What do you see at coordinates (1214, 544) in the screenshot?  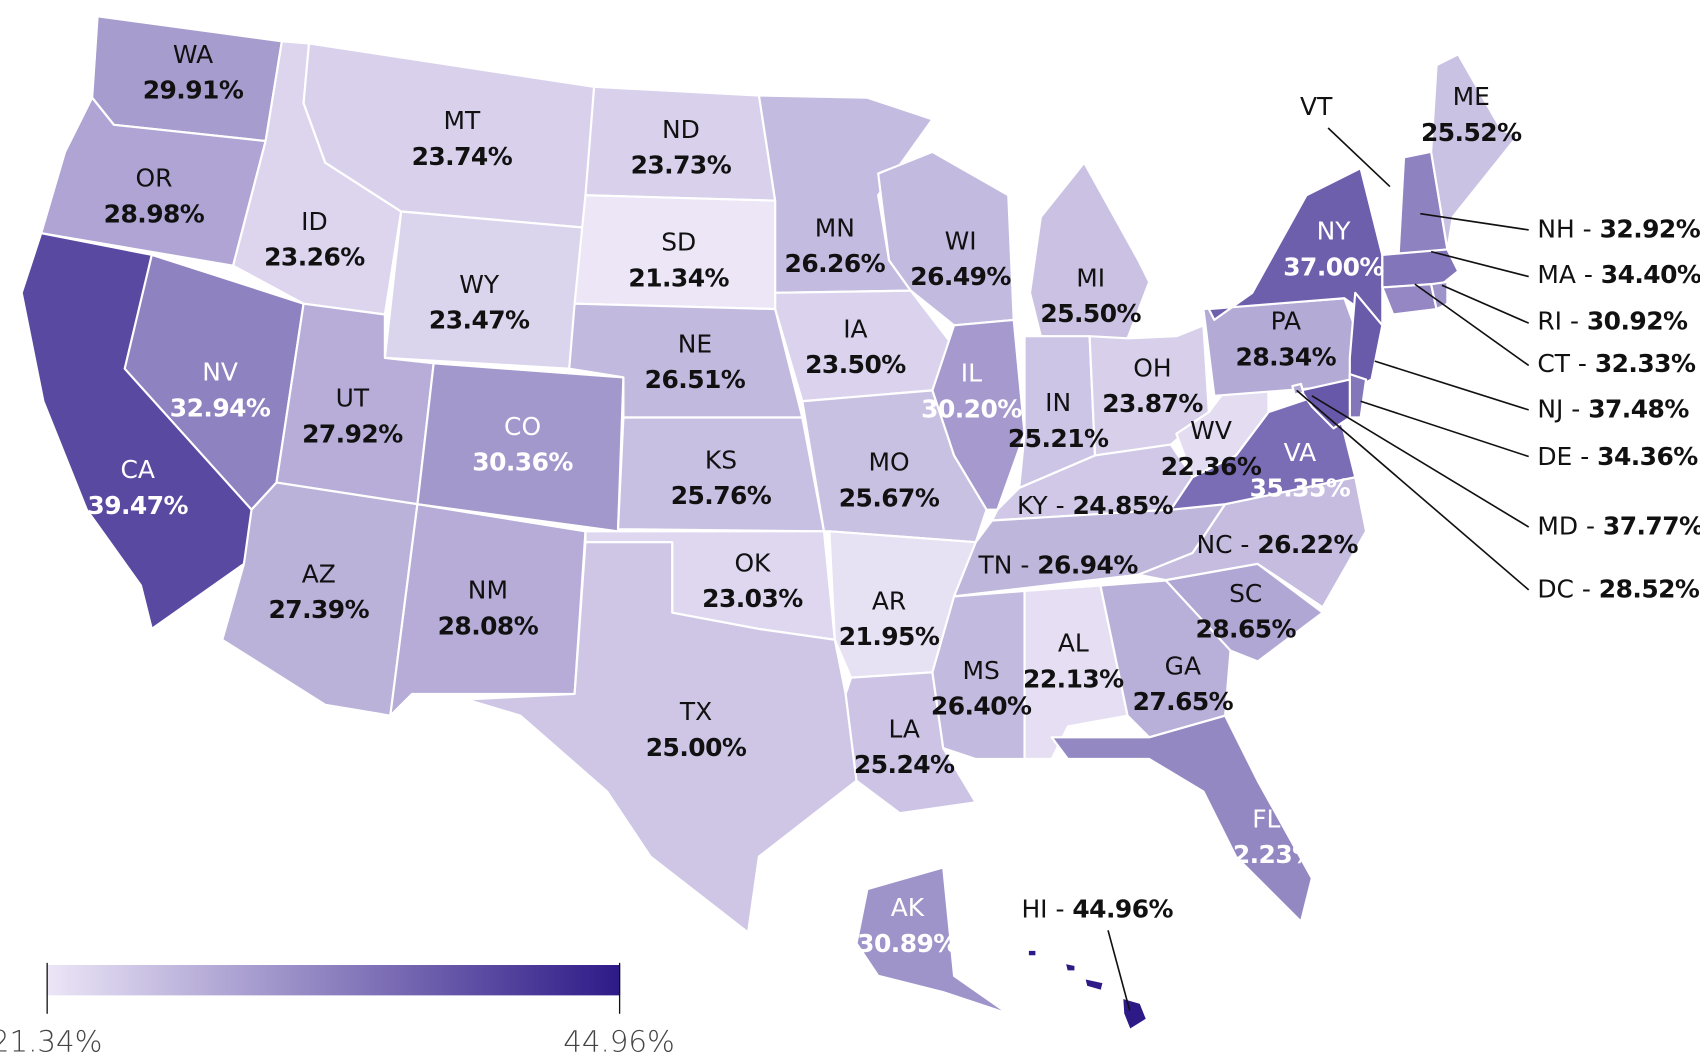 I see `state-name-label: NC` at bounding box center [1214, 544].